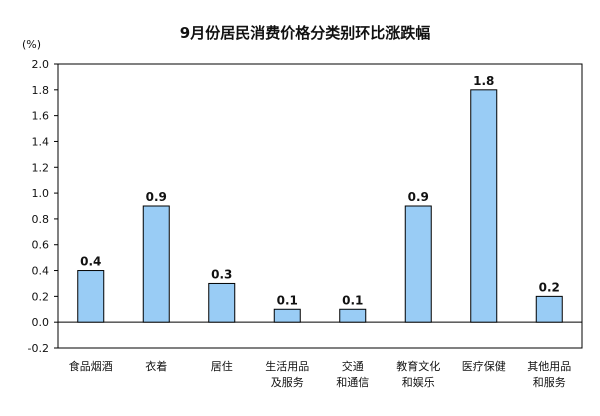 The width and height of the screenshot is (600, 416). What do you see at coordinates (38, 348) in the screenshot?
I see `y-tick-label: -0.2` at bounding box center [38, 348].